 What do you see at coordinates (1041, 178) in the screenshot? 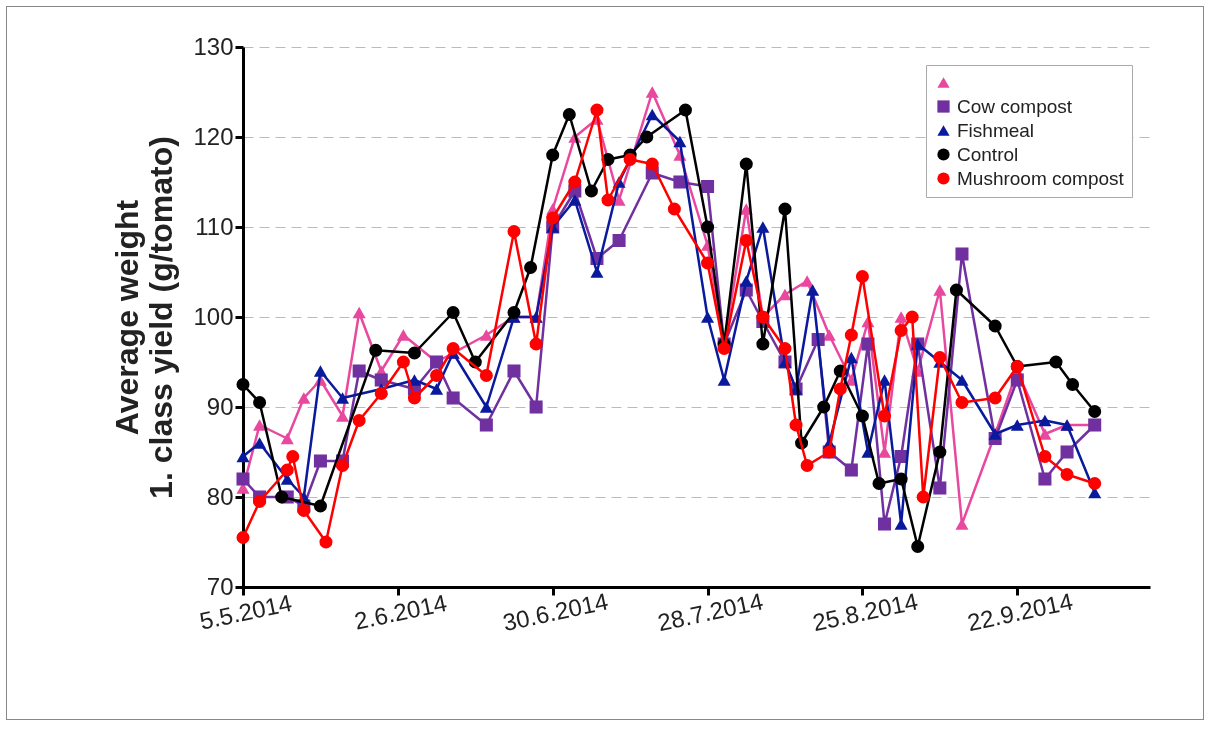
I see `legend-label: Mushroom compost` at bounding box center [1041, 178].